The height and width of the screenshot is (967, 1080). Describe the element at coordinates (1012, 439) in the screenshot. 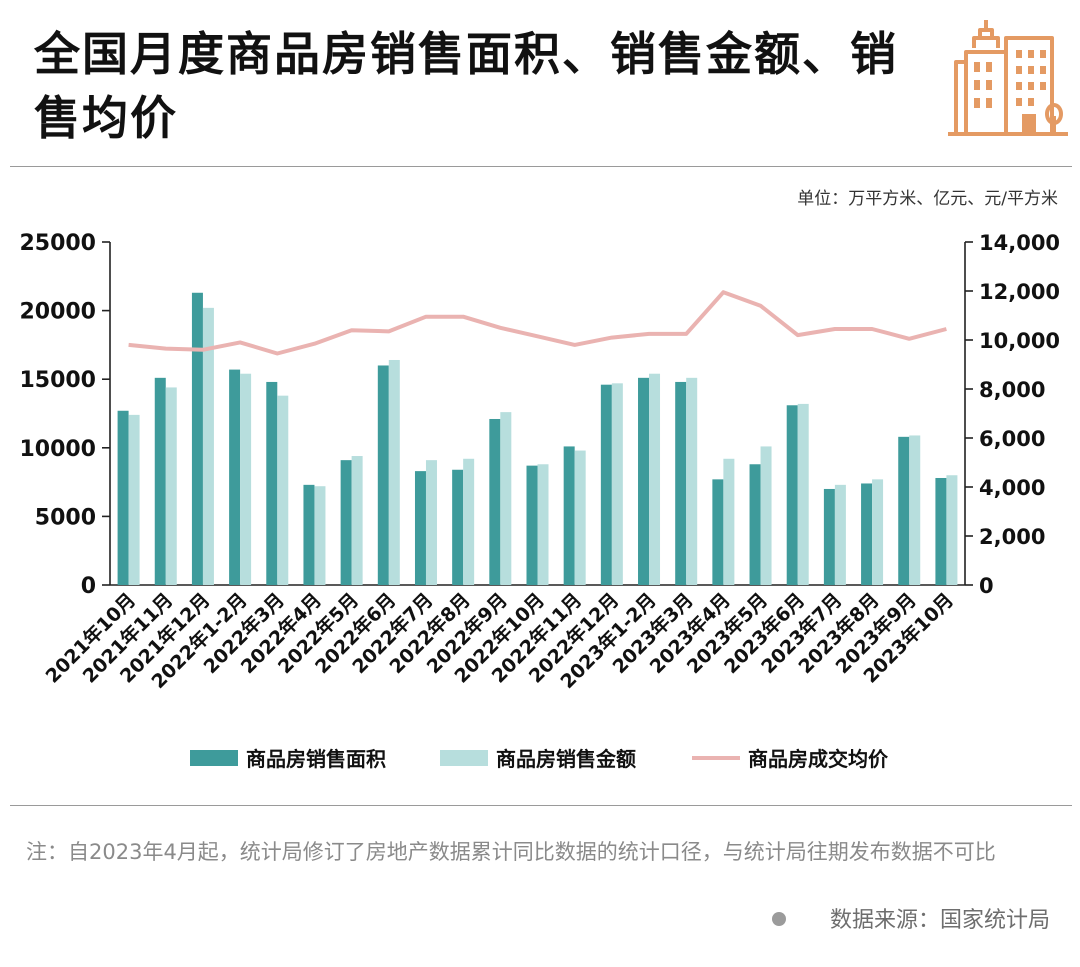

I see `right-tick-label: 6,000` at that location.